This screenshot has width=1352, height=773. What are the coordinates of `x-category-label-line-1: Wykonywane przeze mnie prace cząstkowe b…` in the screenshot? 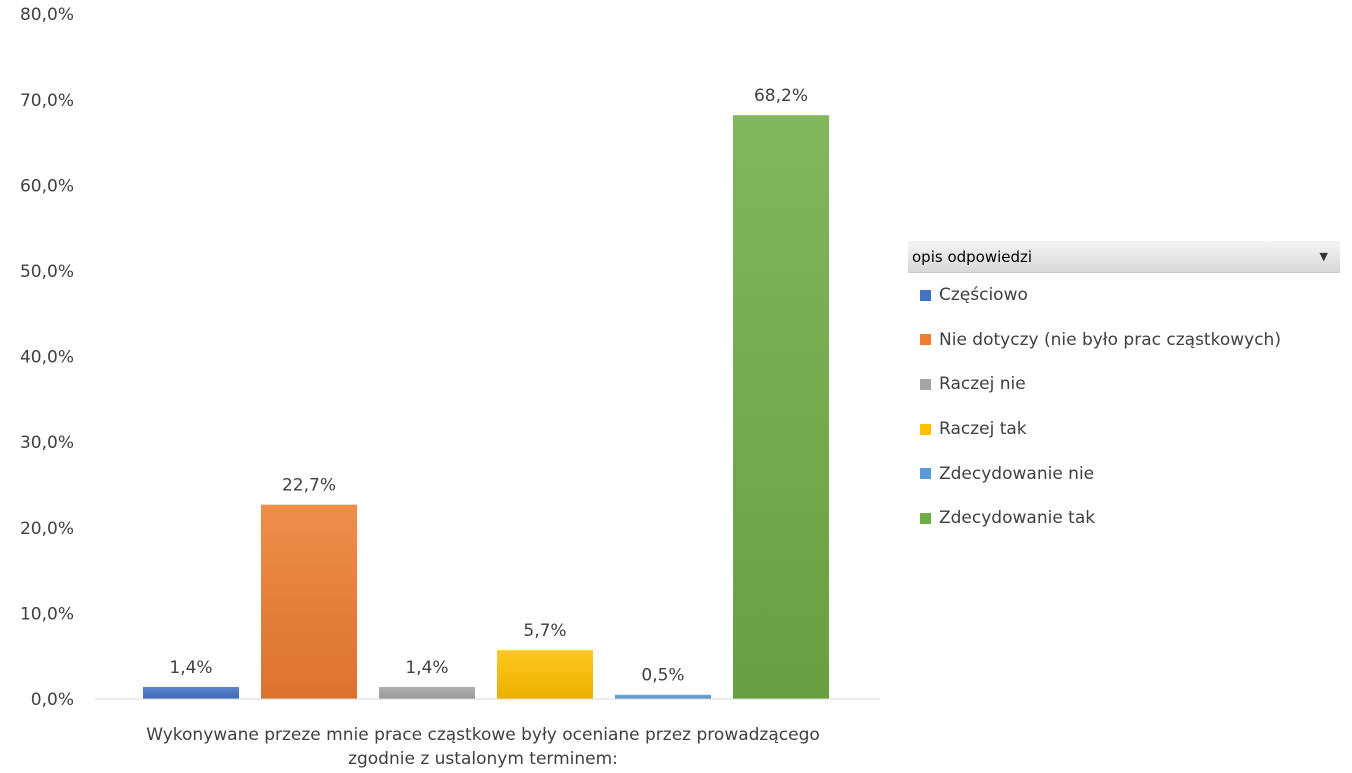 It's located at (483, 735).